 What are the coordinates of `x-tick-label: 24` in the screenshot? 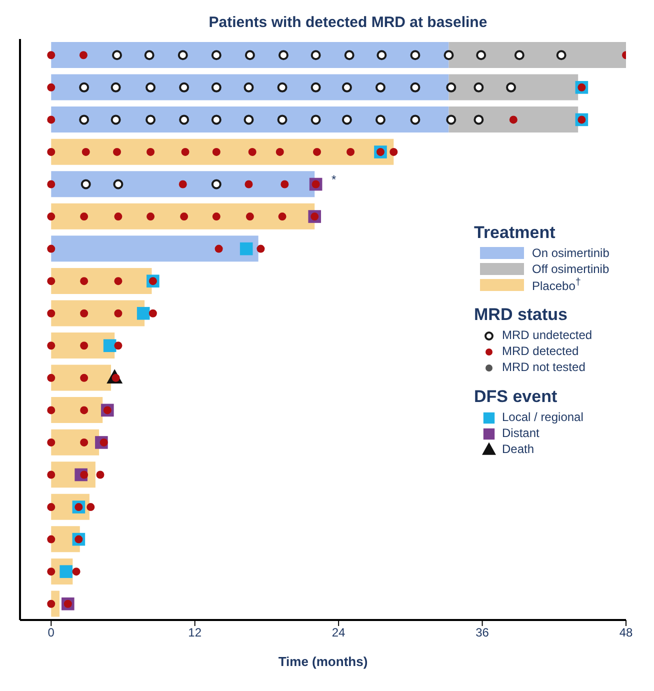 It's located at (339, 633).